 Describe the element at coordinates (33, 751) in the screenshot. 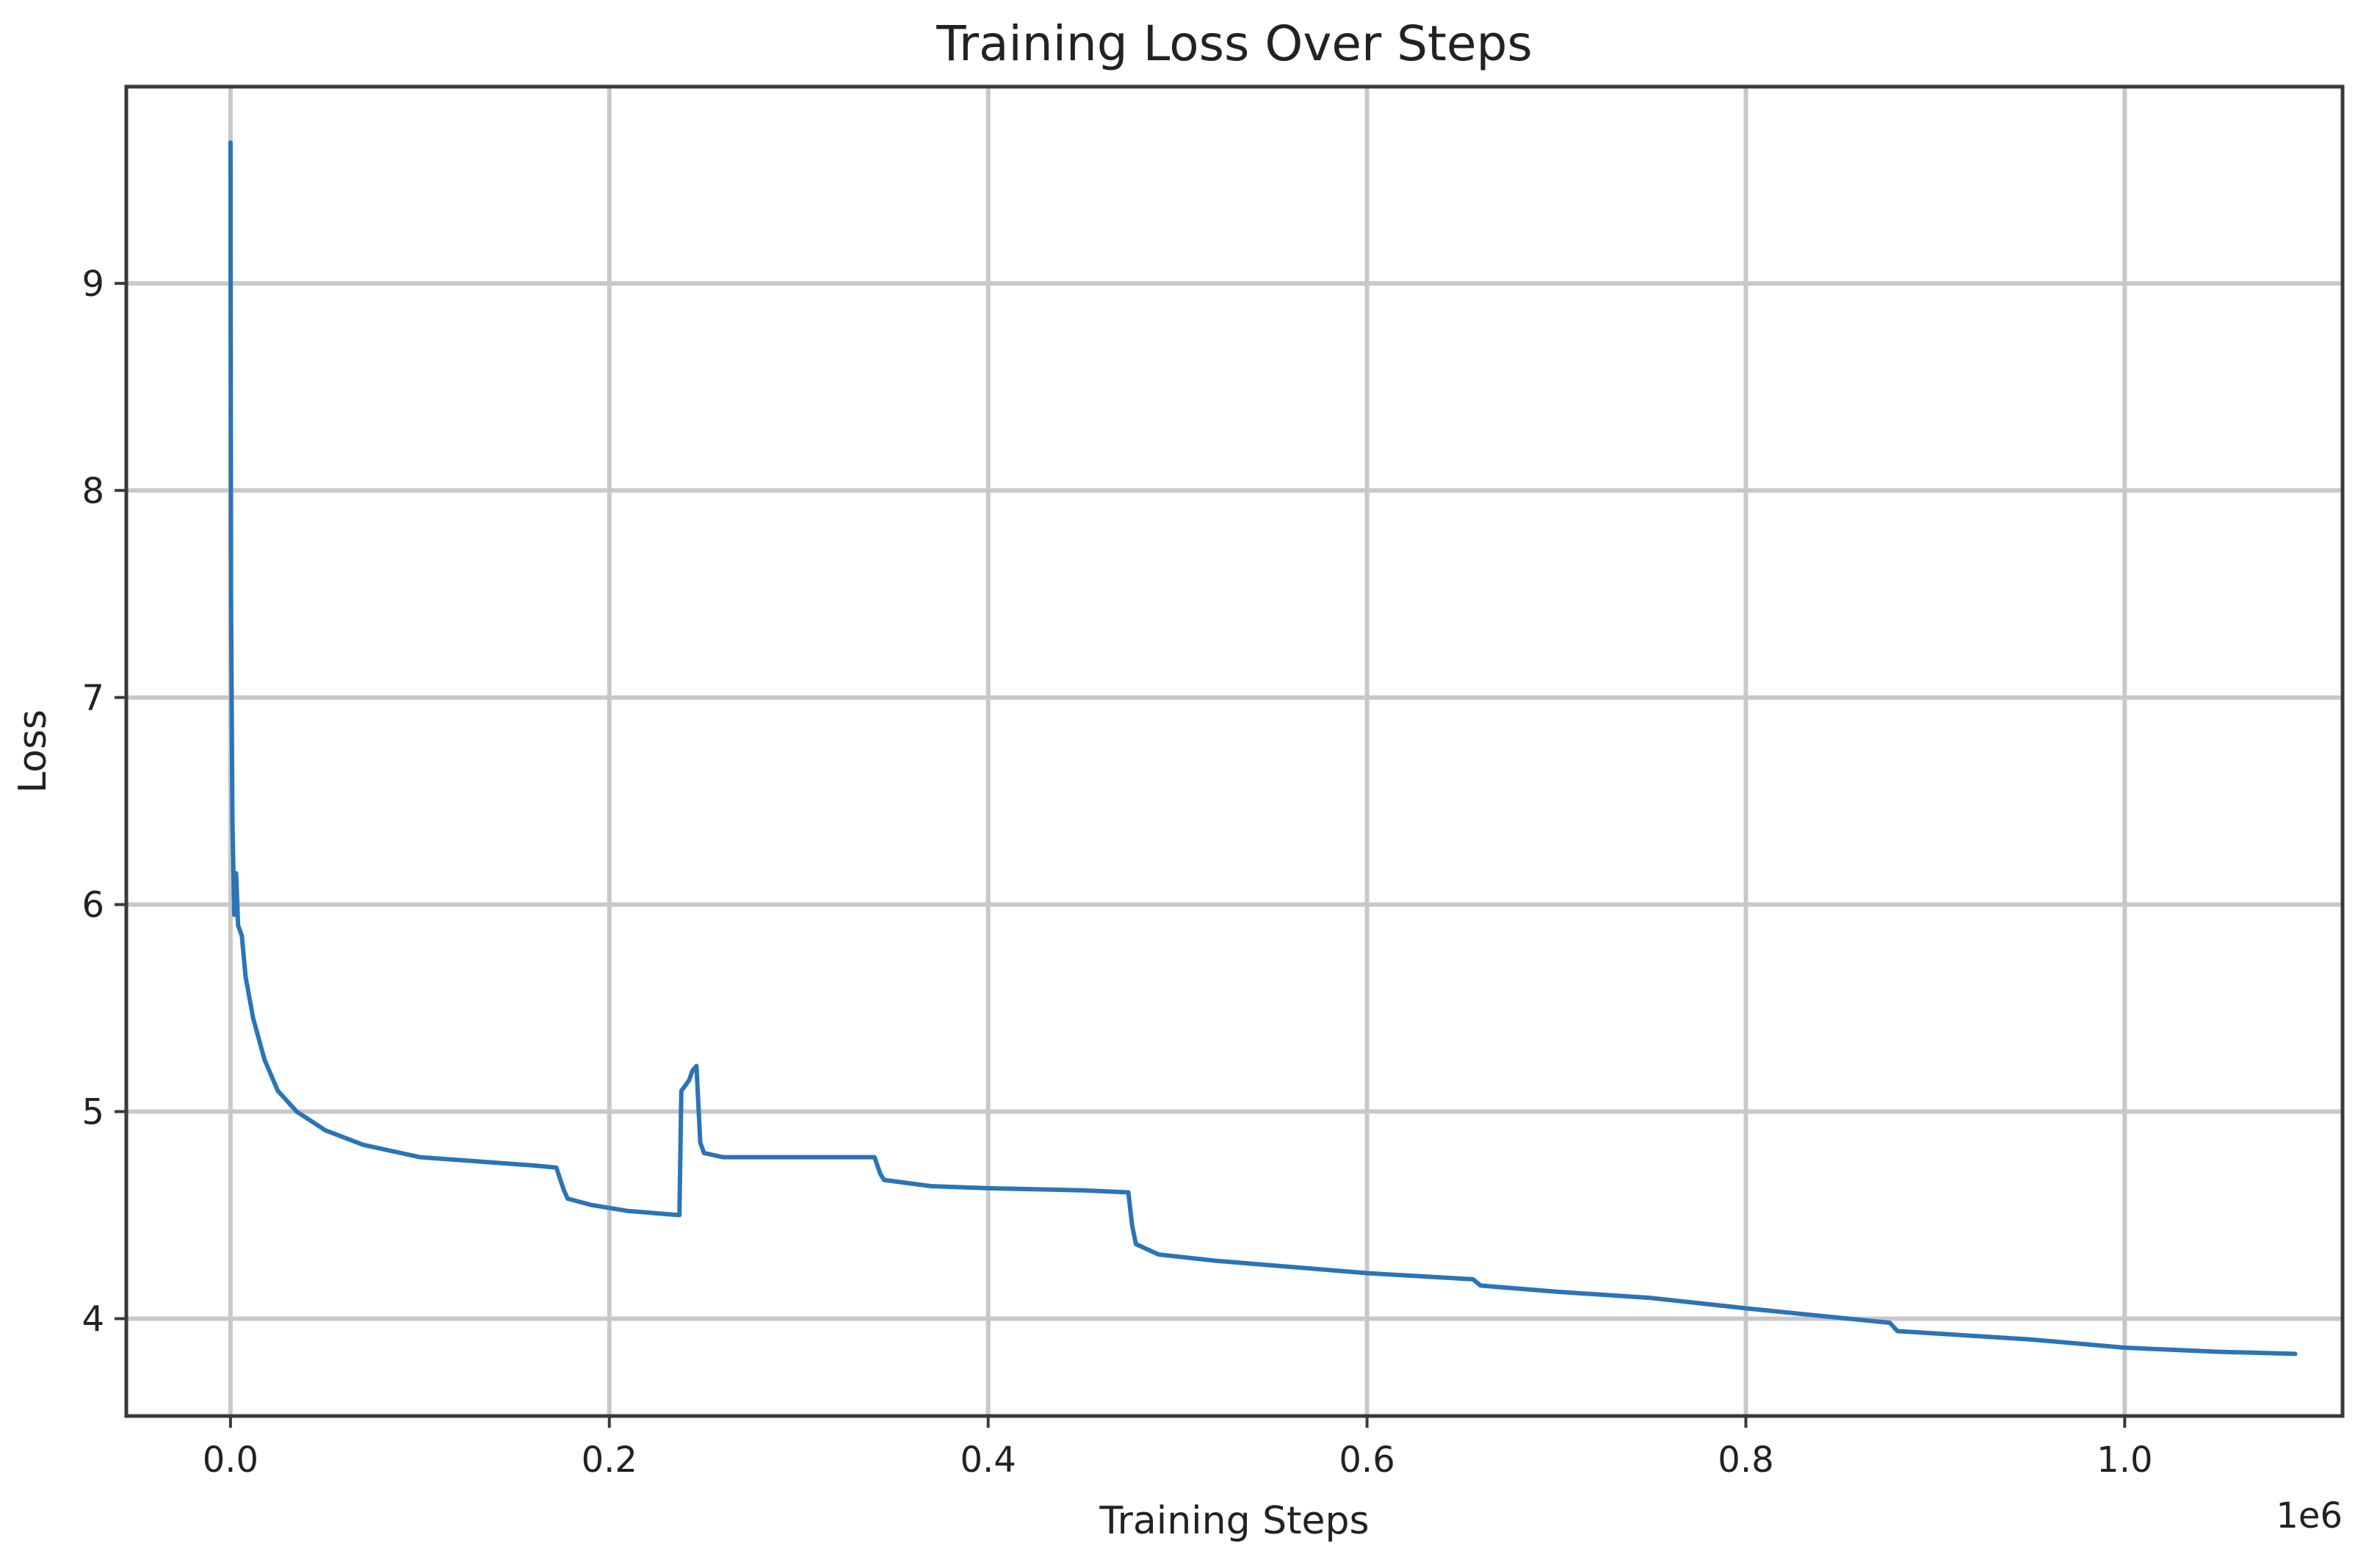

I see `y-axis-label: Loss` at that location.